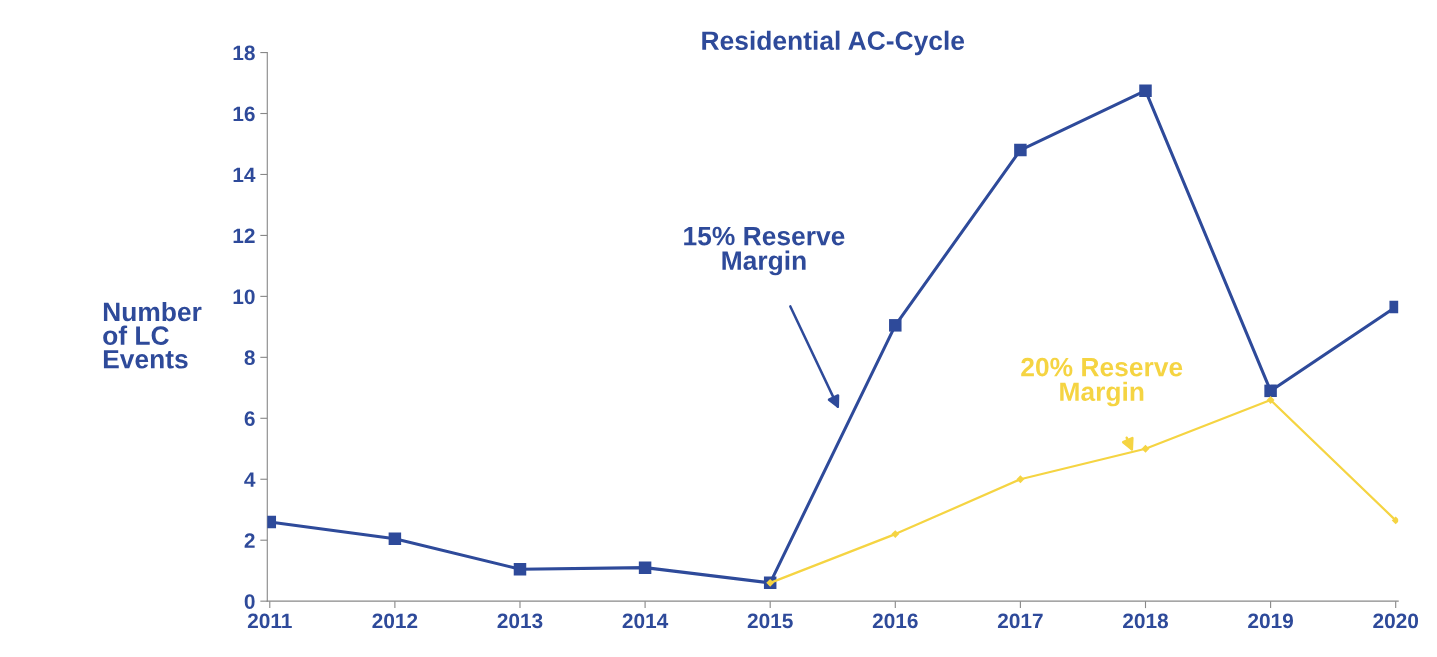 Image resolution: width=1437 pixels, height=657 pixels. What do you see at coordinates (250, 479) in the screenshot?
I see `y-tick-label: 4` at bounding box center [250, 479].